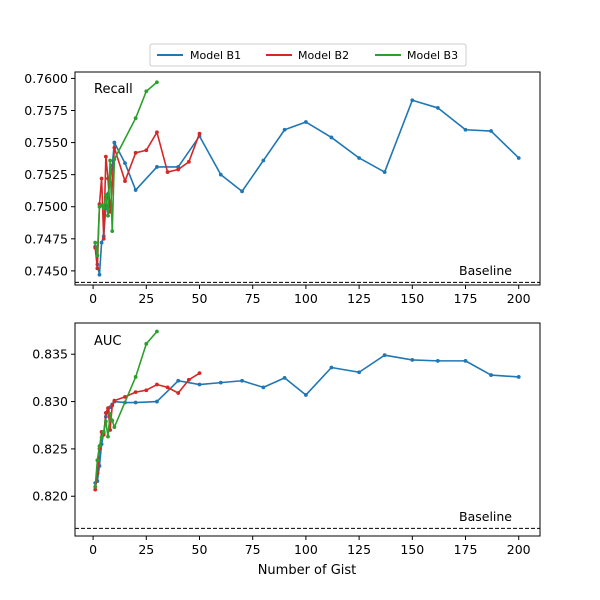  What do you see at coordinates (113, 89) in the screenshot?
I see `recall-panel-label: Recall` at bounding box center [113, 89].